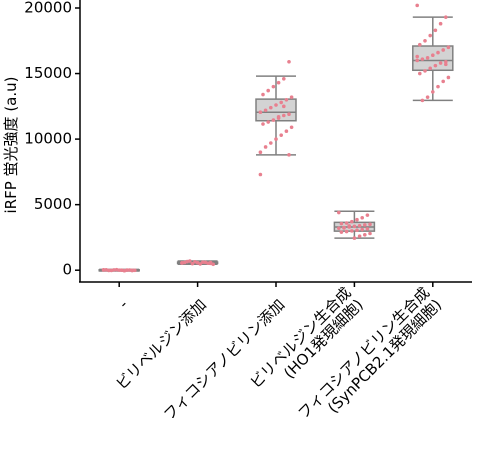  Describe the element at coordinates (48, 139) in the screenshot. I see `y-tick-label: 10000` at that location.